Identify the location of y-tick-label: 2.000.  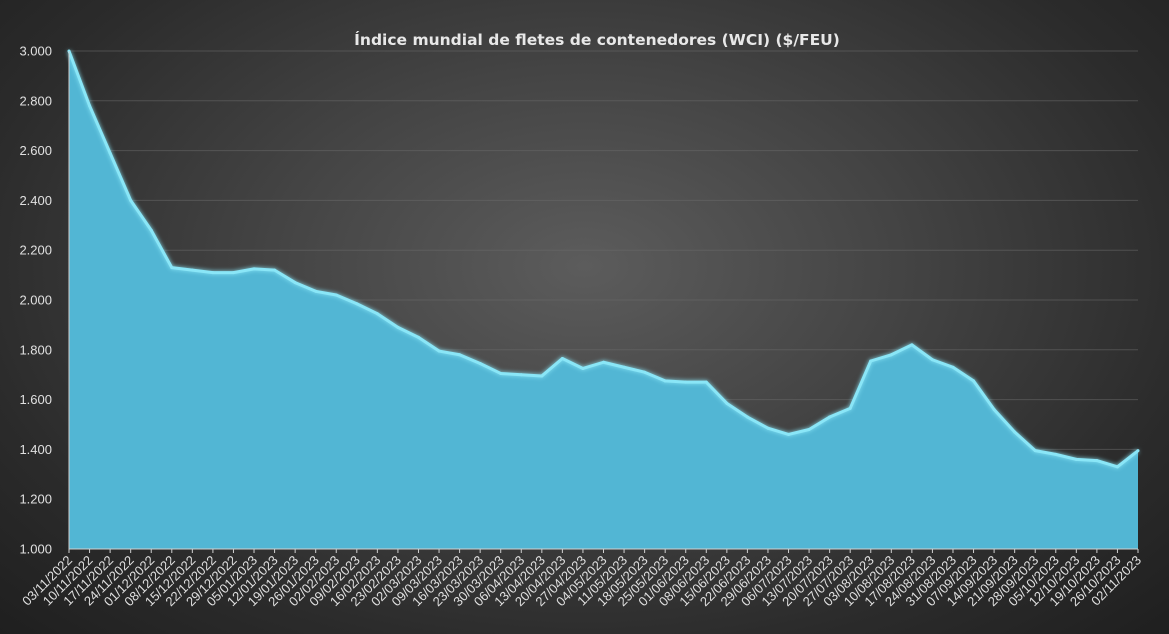
(35, 300).